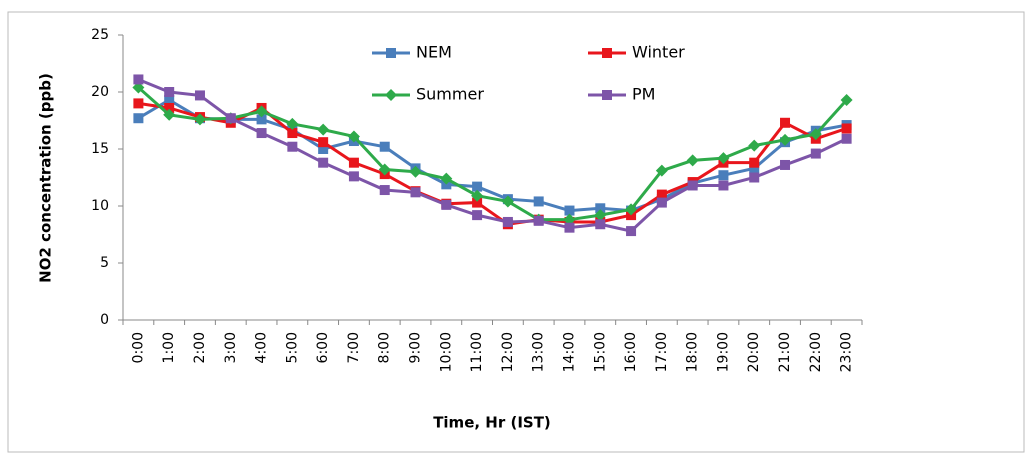 The width and height of the screenshot is (1032, 457). Describe the element at coordinates (434, 52) in the screenshot. I see `legend-label: NEM` at that location.